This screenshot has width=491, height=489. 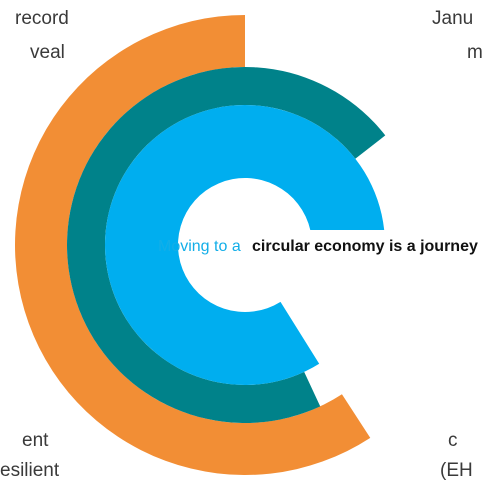 What do you see at coordinates (47, 52) in the screenshot?
I see `corner-text: veal` at bounding box center [47, 52].